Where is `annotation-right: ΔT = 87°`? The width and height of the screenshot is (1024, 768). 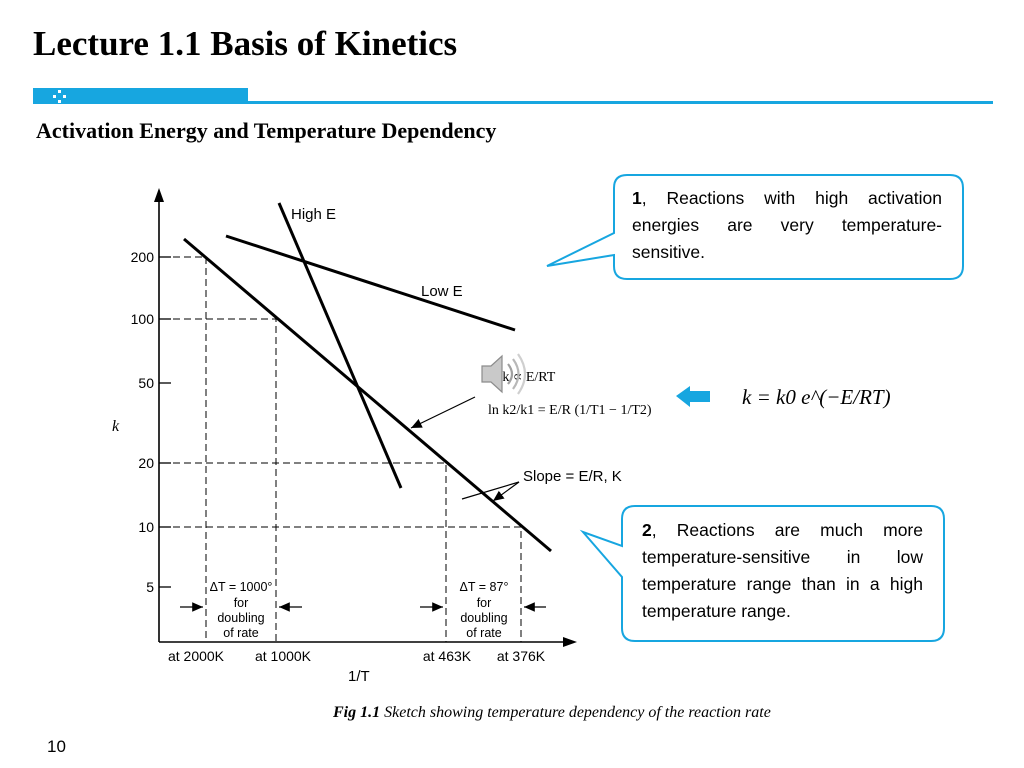 annotation-right: ΔT = 87° is located at coordinates (484, 587).